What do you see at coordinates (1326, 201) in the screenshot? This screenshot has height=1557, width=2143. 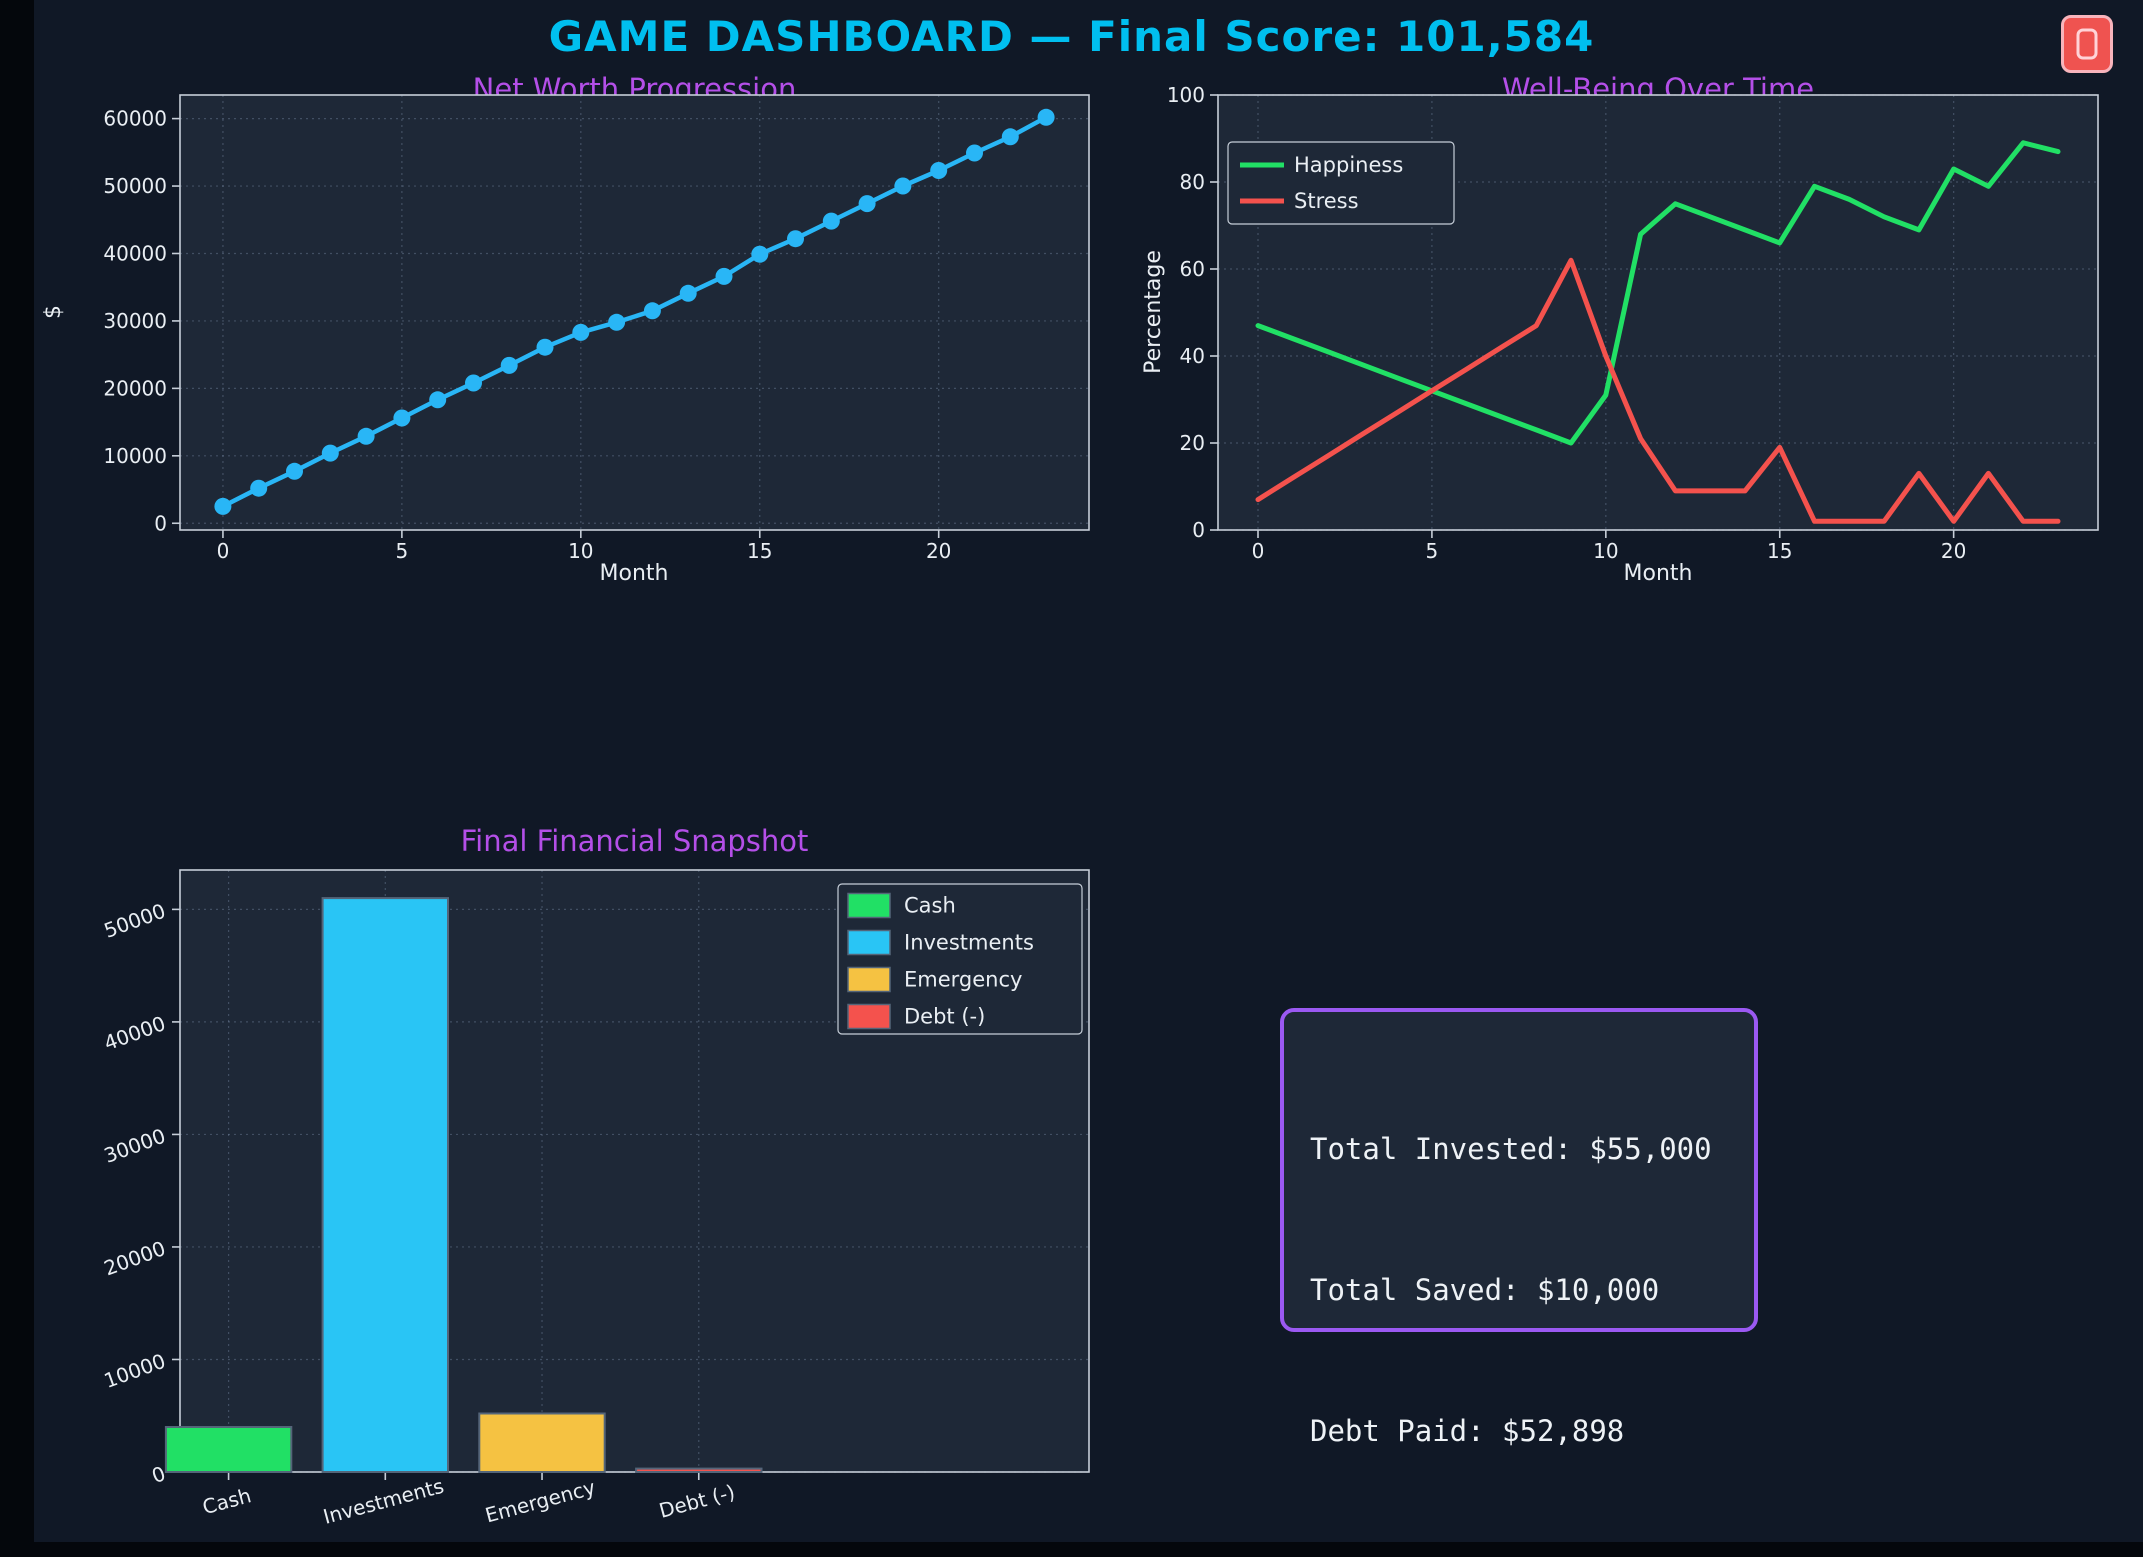 I see `svg-text: Stress` at bounding box center [1326, 201].